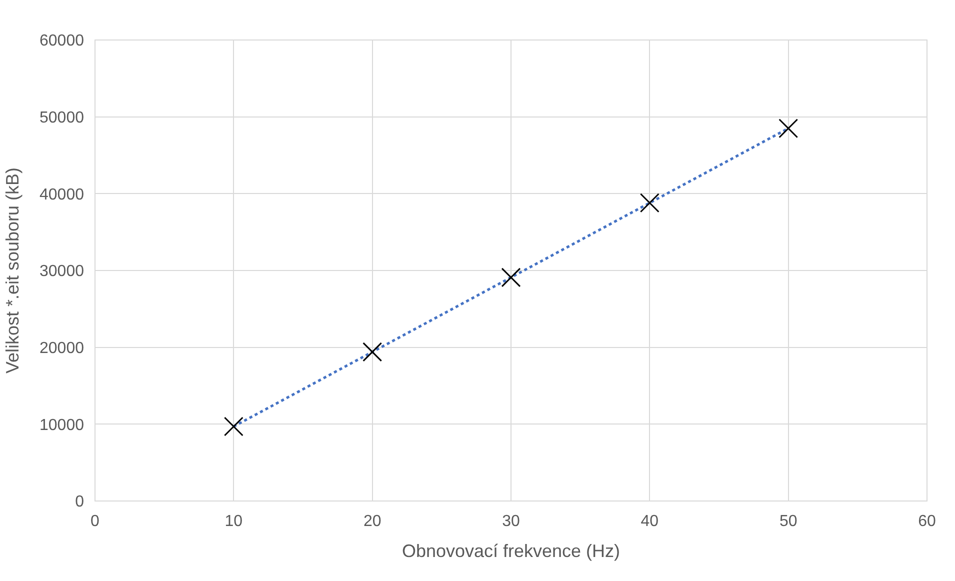 Image resolution: width=955 pixels, height=581 pixels. Describe the element at coordinates (62, 425) in the screenshot. I see `y-tick-label: 10000` at that location.